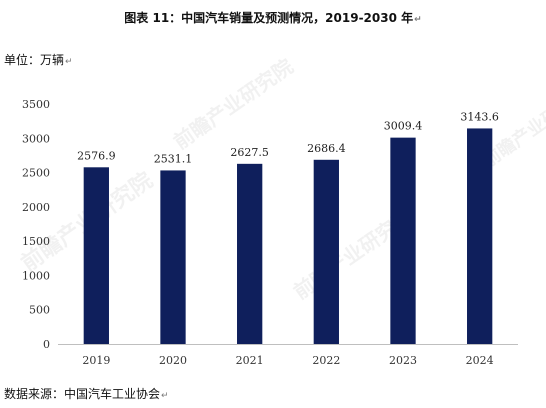 The width and height of the screenshot is (546, 408). I want to click on bar-2022, so click(326, 251).